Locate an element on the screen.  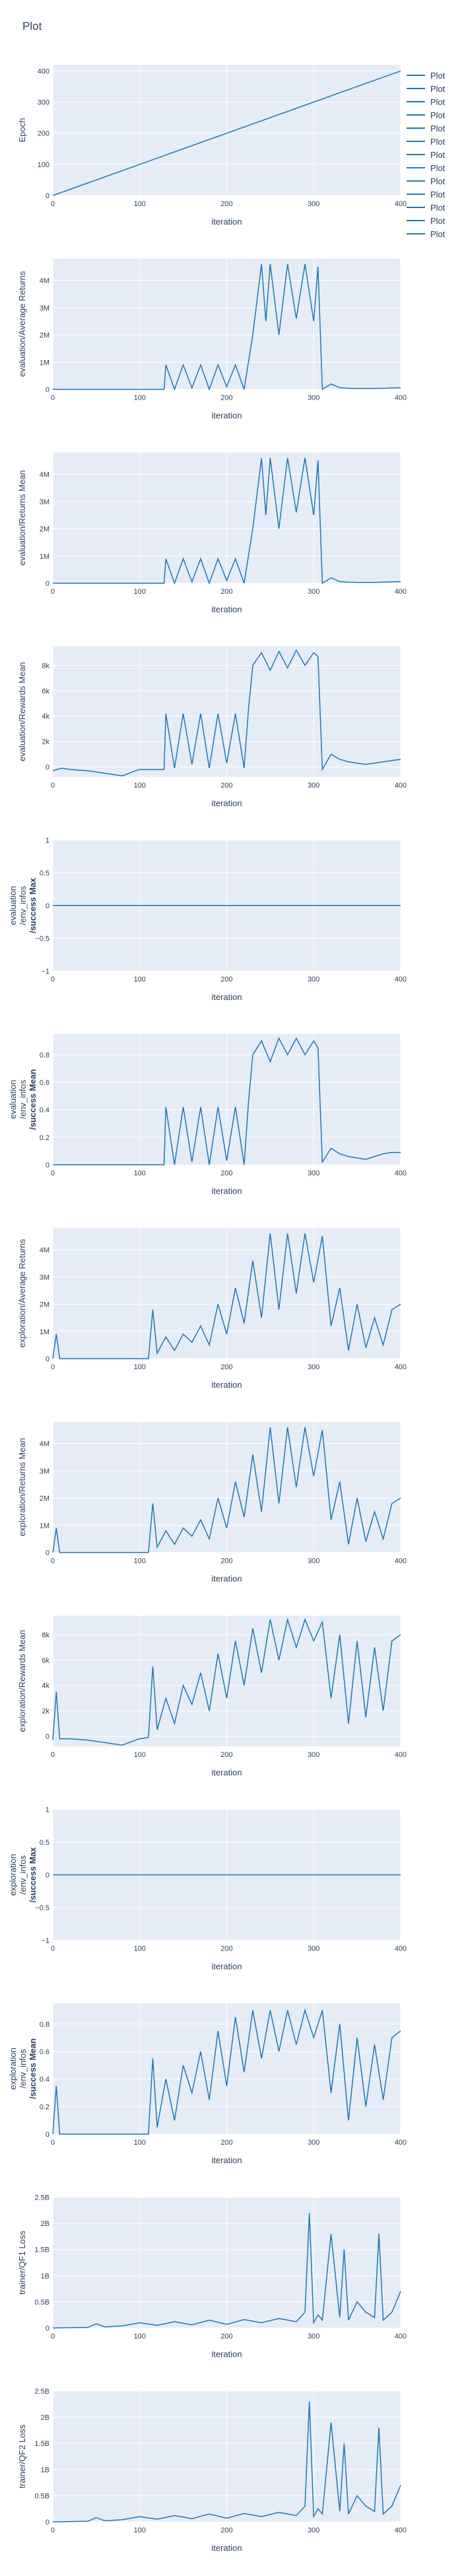
y-axis-title-line: exploration is located at coordinates (13, 2069).